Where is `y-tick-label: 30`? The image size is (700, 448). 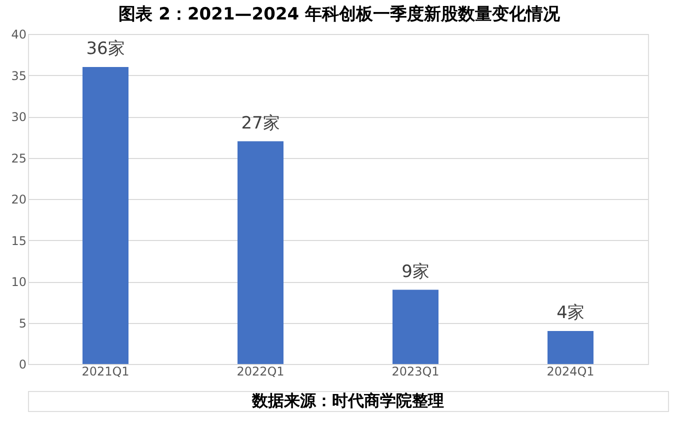
y-tick-label: 30 is located at coordinates (18, 117).